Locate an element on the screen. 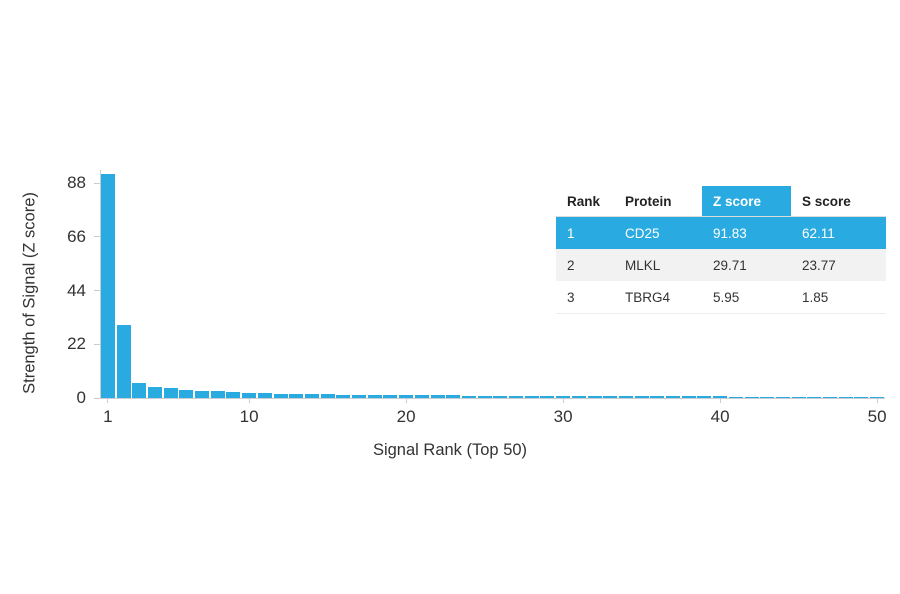 The image size is (900, 594). x-tick-label: 40 is located at coordinates (720, 416).